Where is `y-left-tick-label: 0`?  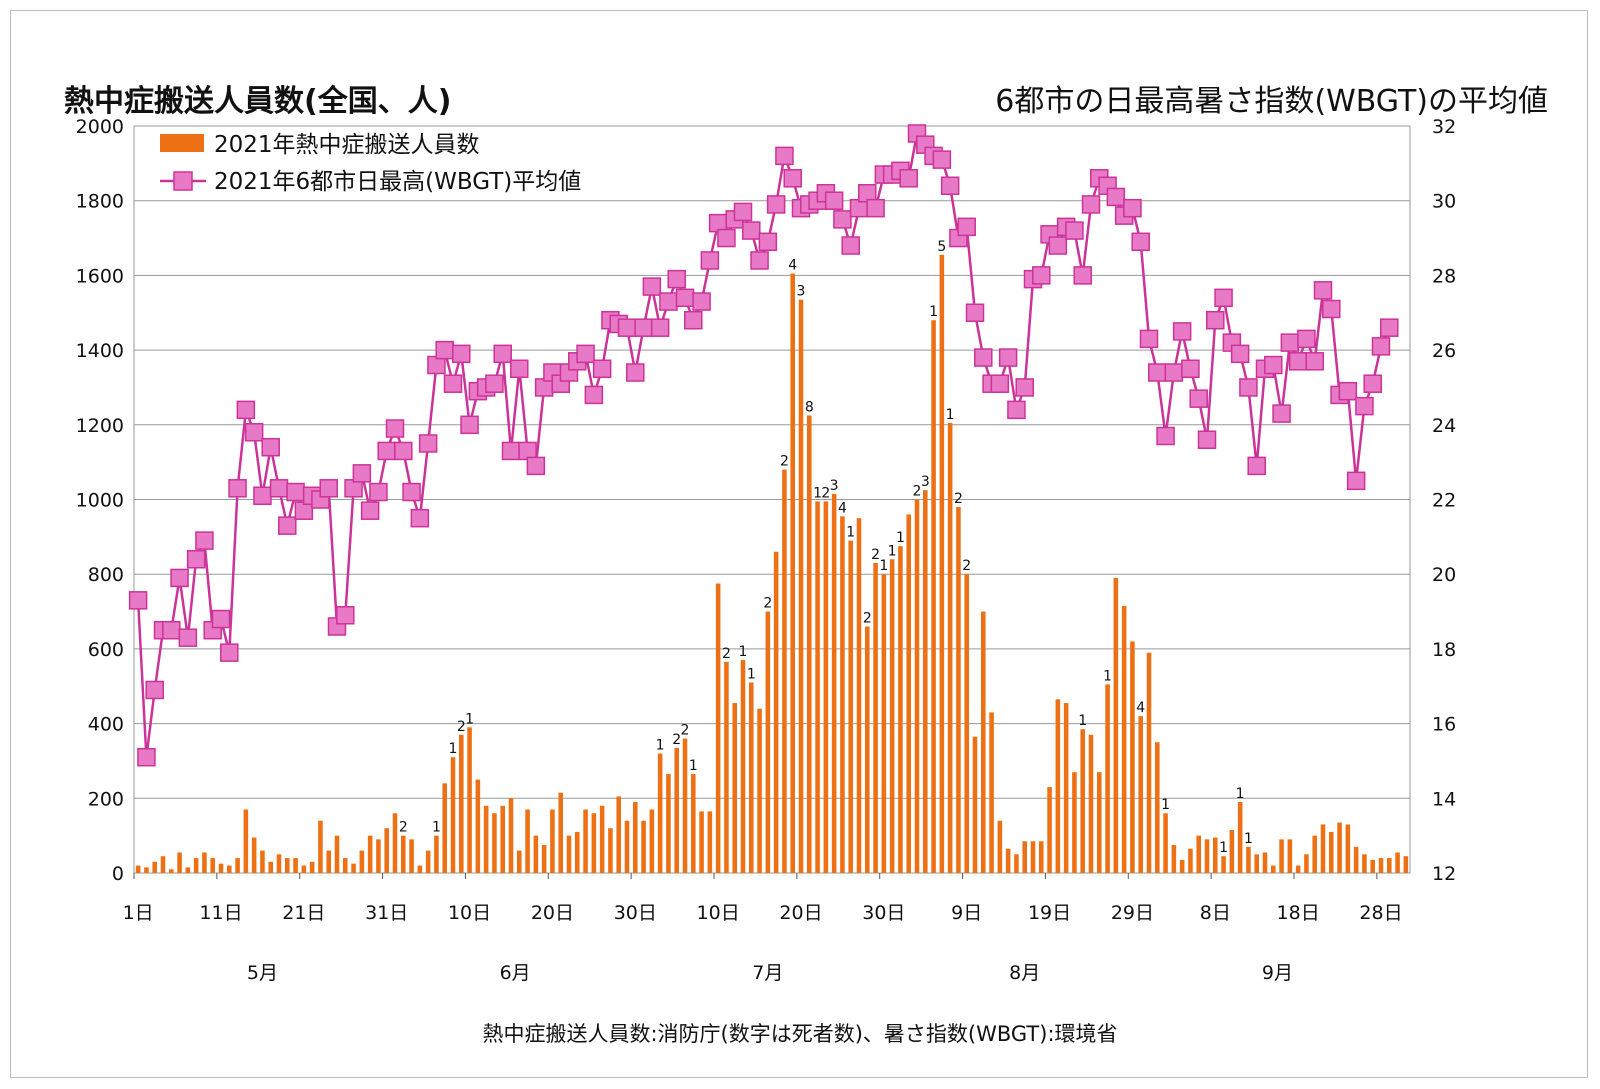 y-left-tick-label: 0 is located at coordinates (118, 874).